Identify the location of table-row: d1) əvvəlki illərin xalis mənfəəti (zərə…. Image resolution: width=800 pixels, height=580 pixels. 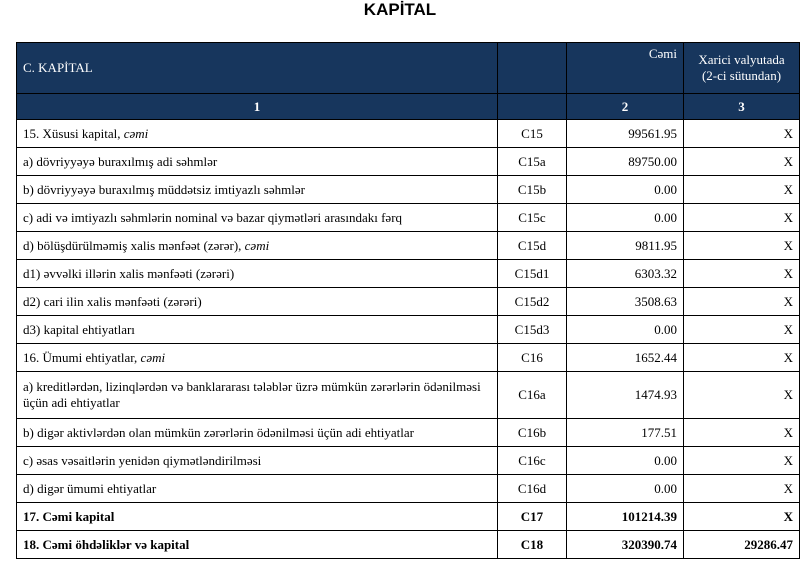
(408, 273).